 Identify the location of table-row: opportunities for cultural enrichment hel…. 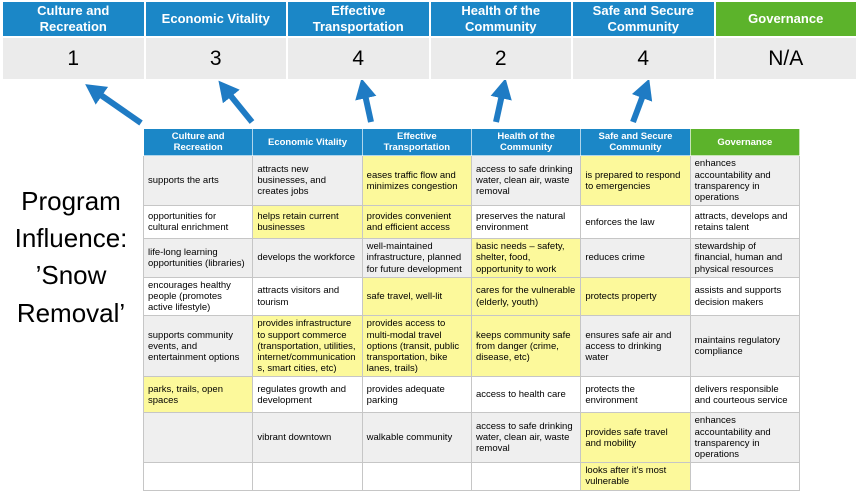
(471, 222).